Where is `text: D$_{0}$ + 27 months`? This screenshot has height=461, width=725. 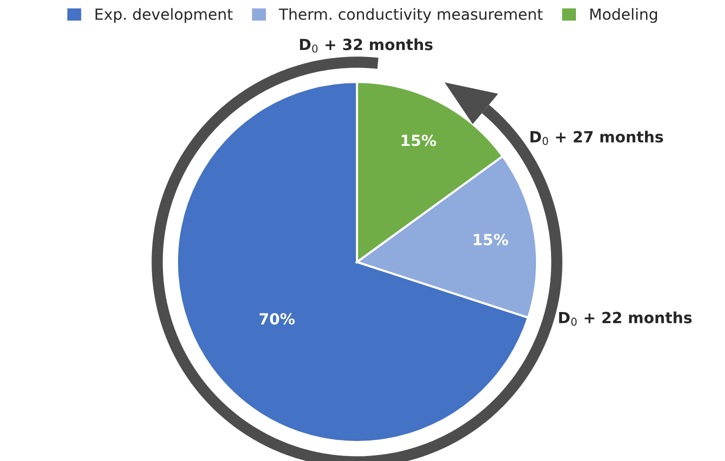 text: D$_{0}$ + 27 months is located at coordinates (597, 137).